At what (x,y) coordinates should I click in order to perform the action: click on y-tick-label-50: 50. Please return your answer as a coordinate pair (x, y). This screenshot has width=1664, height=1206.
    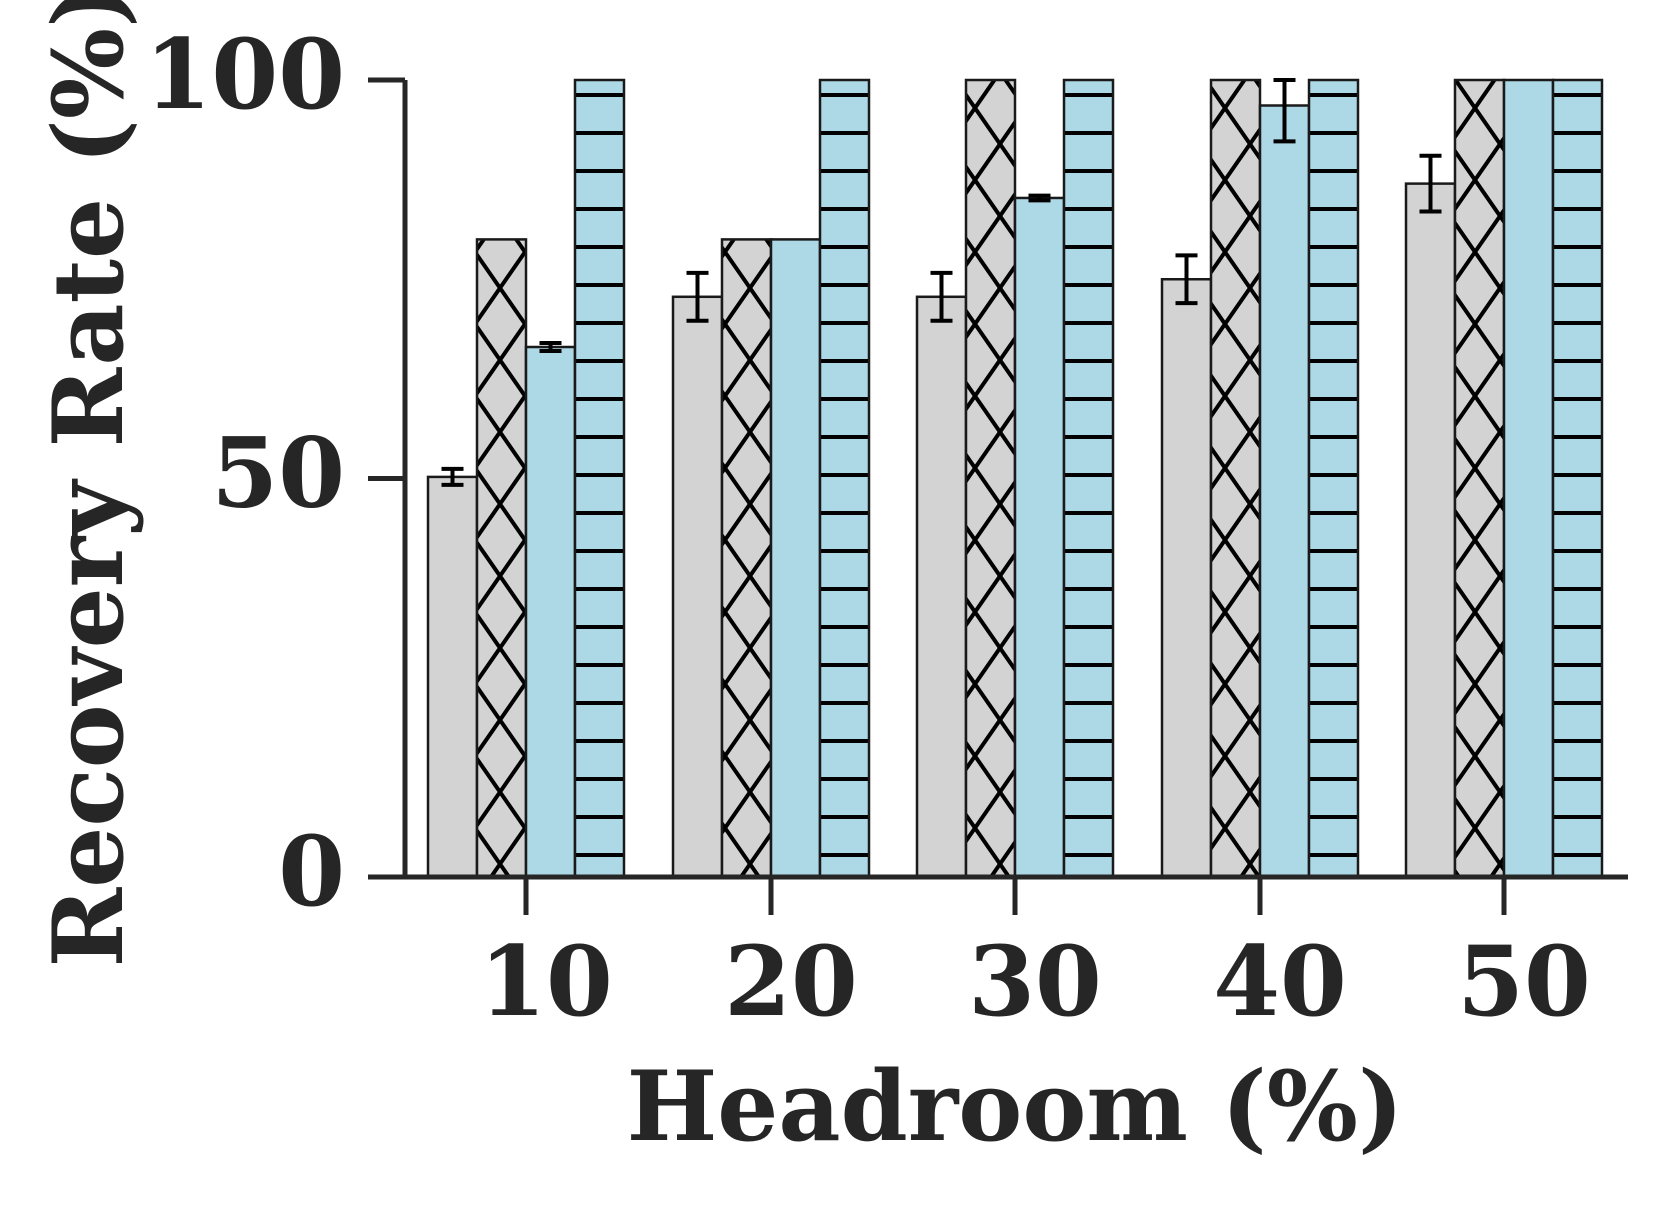
    Looking at the image, I should click on (278, 473).